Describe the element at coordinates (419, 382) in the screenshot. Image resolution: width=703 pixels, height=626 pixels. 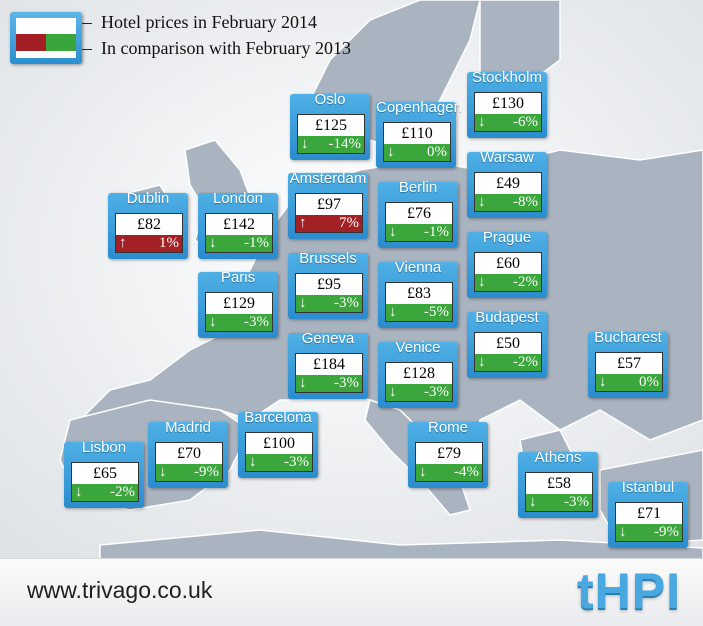
I see `city-price-panel: £128 ↓ -3%` at that location.